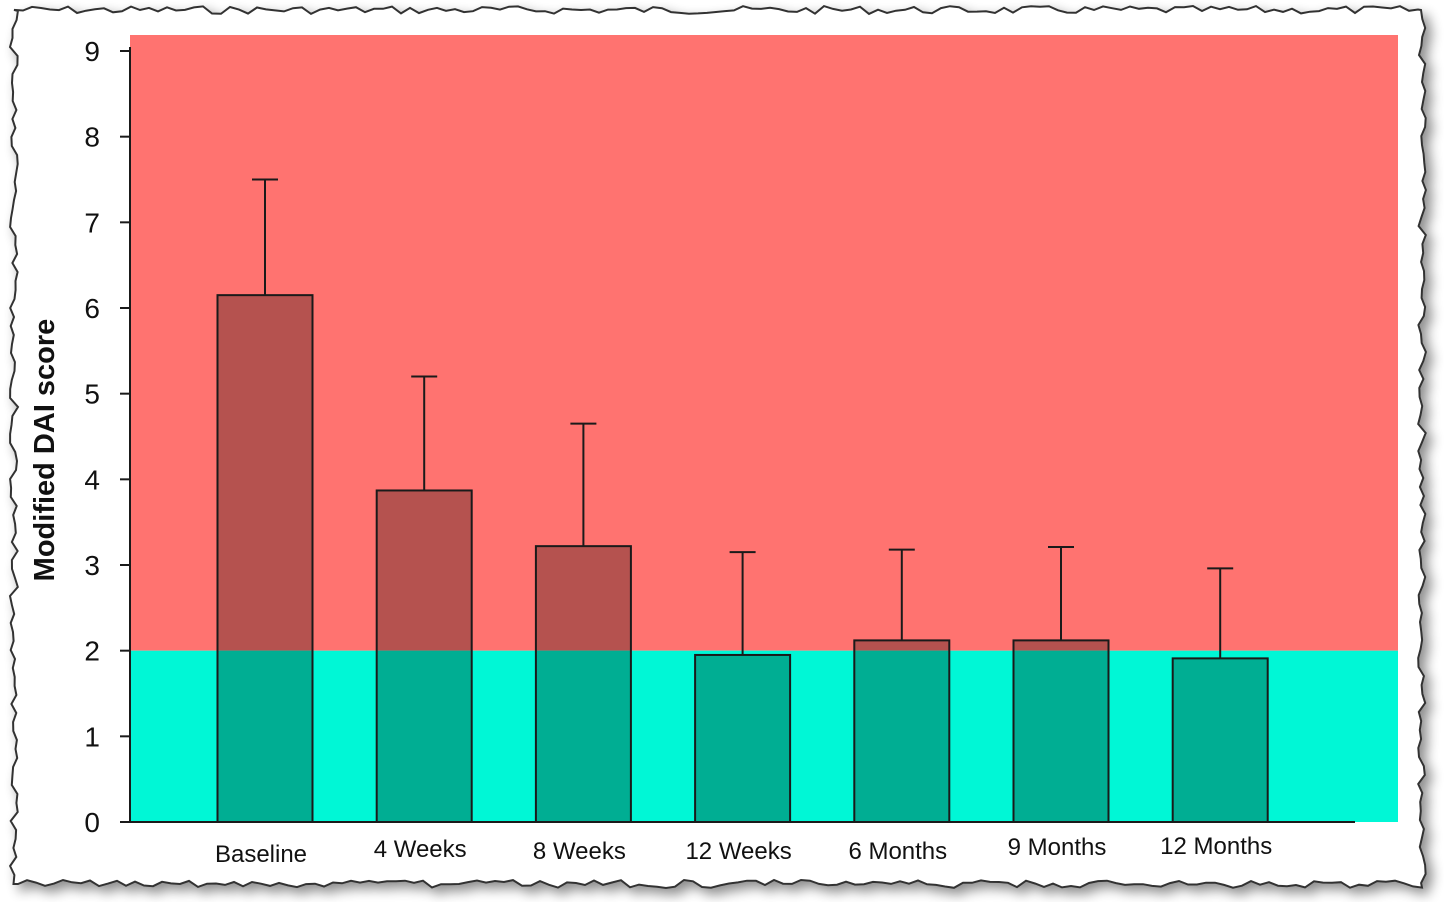 This screenshot has height=902, width=1444. Describe the element at coordinates (92, 565) in the screenshot. I see `y-tick-label-3: 3` at that location.